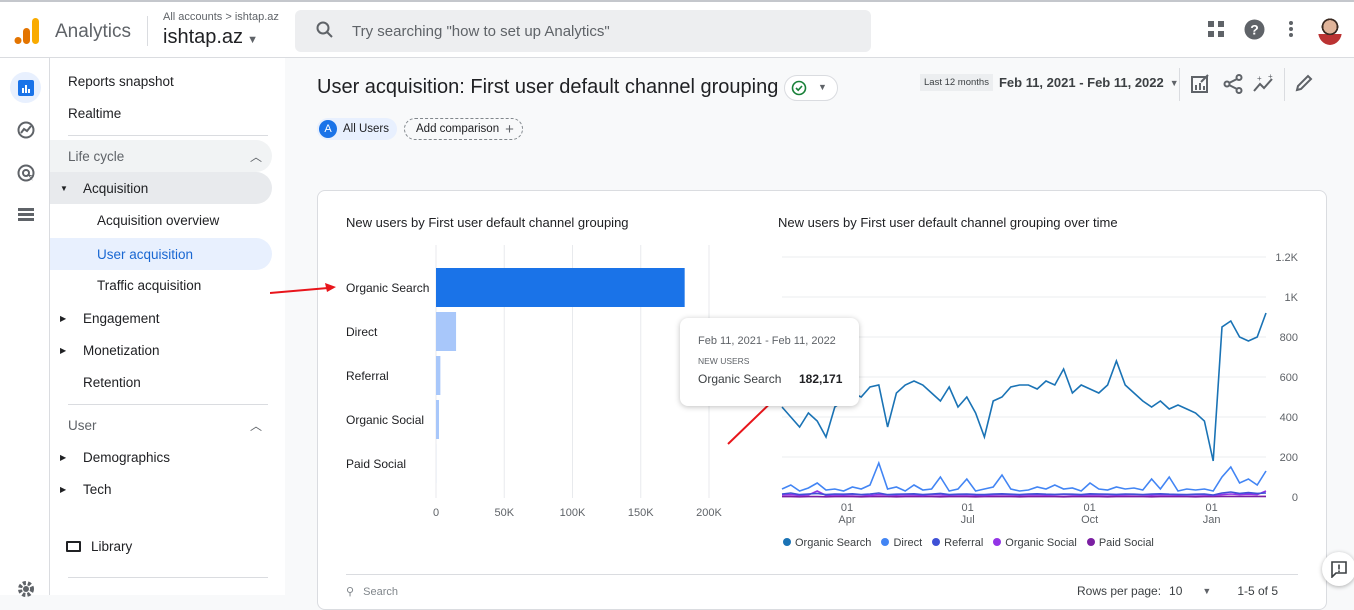 Image resolution: width=1354 pixels, height=610 pixels. I want to click on insights-icon: ++, so click(1264, 84).